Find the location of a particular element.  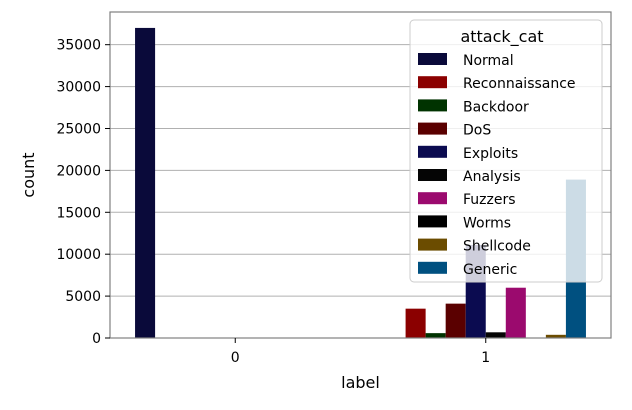

legend-swatch-analysis is located at coordinates (432, 175).